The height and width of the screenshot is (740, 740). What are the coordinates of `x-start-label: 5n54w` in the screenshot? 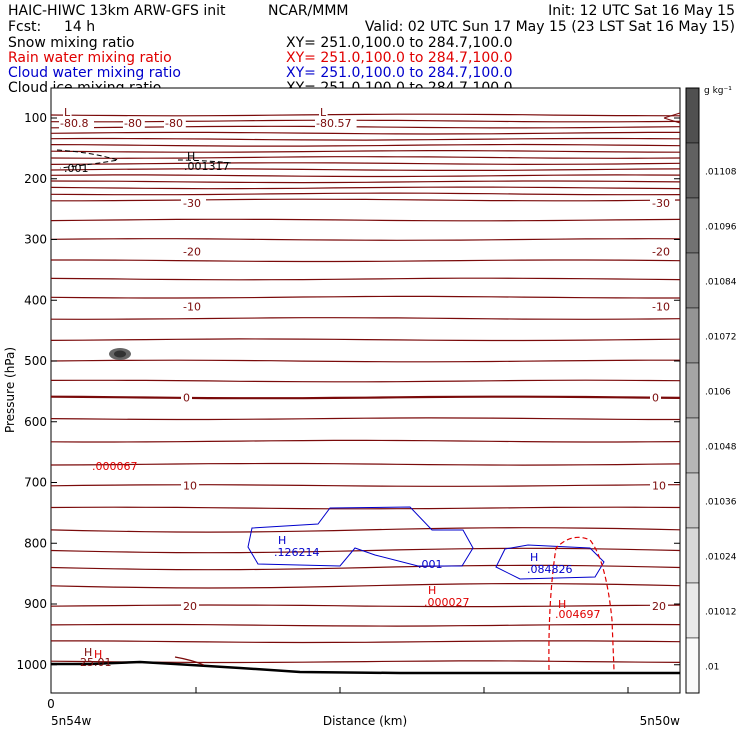 It's located at (71, 721).